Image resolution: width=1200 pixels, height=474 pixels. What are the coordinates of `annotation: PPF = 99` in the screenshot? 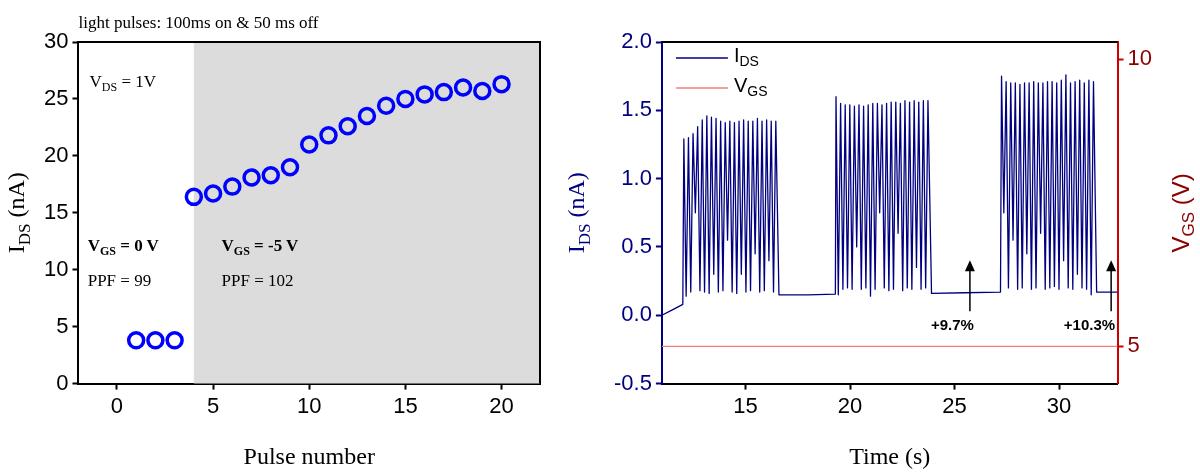 It's located at (119, 280).